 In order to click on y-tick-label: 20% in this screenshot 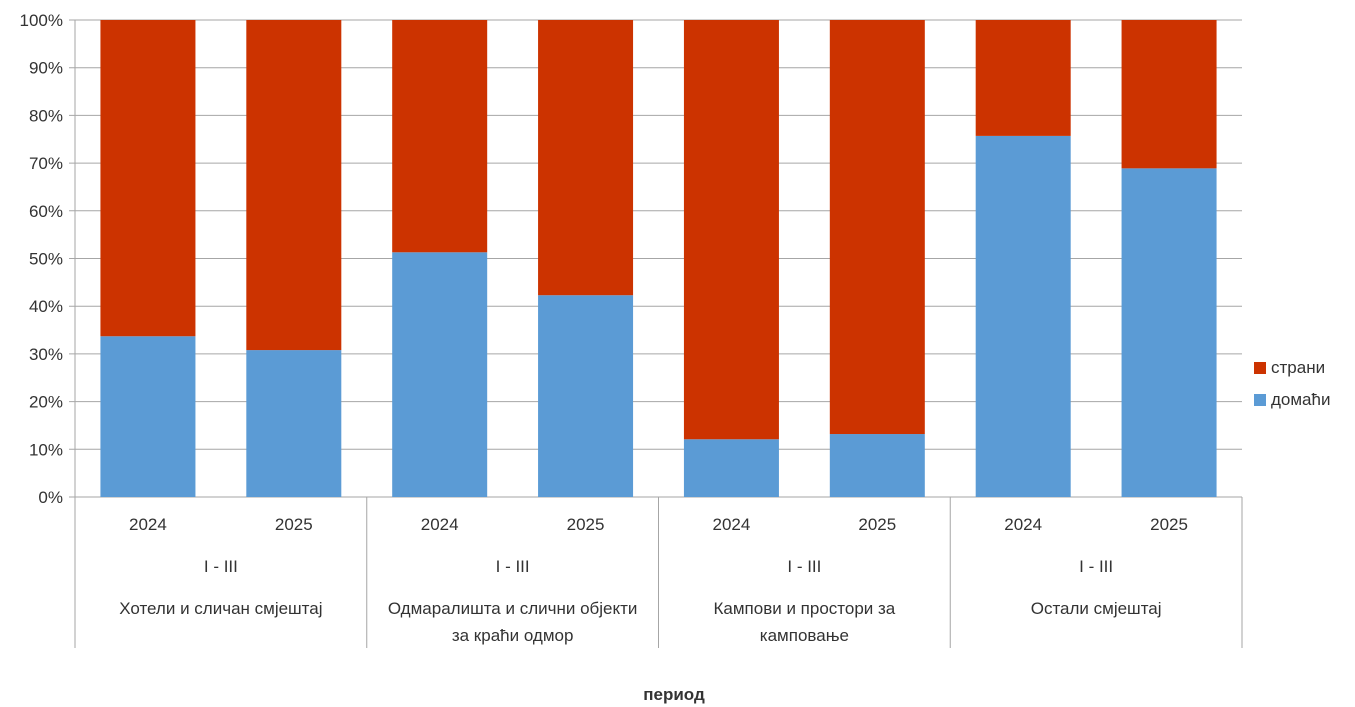, I will do `click(46, 402)`.